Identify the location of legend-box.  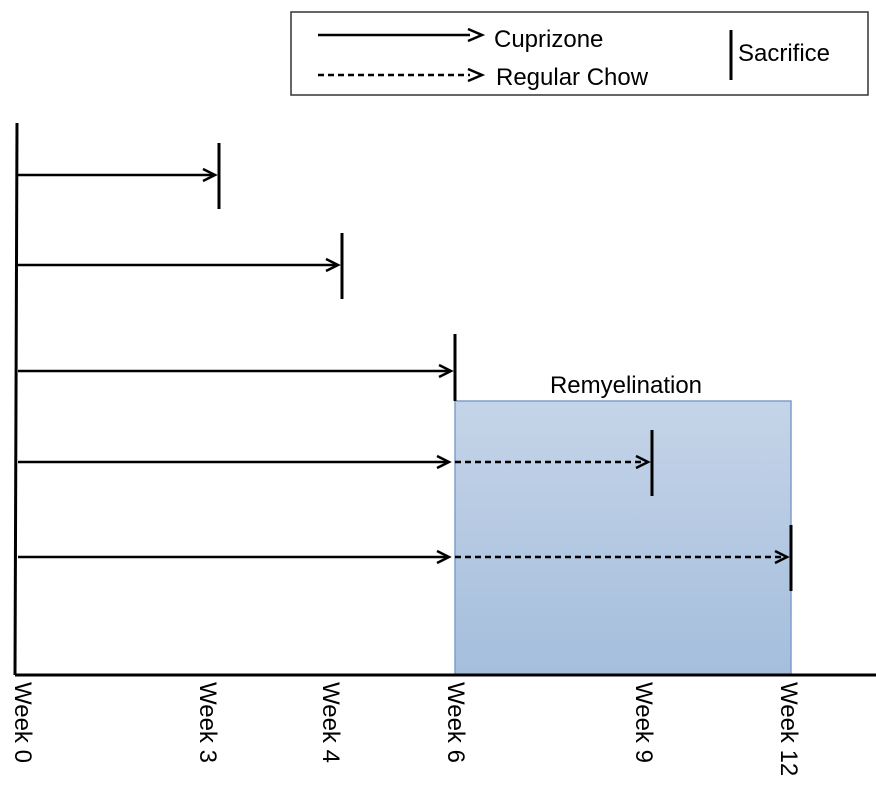
(579, 53).